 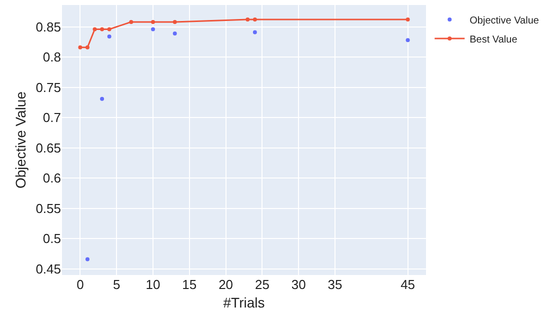 What do you see at coordinates (51, 238) in the screenshot?
I see `y-tick-label: 0.5` at bounding box center [51, 238].